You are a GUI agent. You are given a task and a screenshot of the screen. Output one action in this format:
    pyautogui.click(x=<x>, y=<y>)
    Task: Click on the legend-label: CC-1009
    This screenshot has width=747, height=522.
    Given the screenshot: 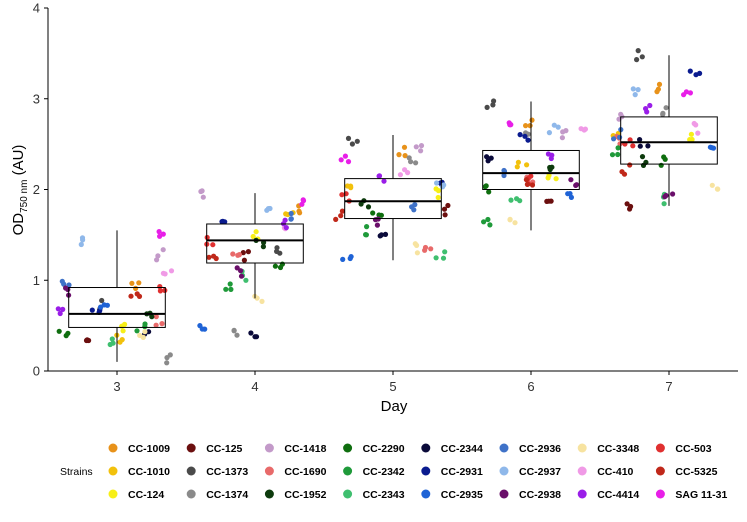 What is the action you would take?
    pyautogui.click(x=149, y=449)
    